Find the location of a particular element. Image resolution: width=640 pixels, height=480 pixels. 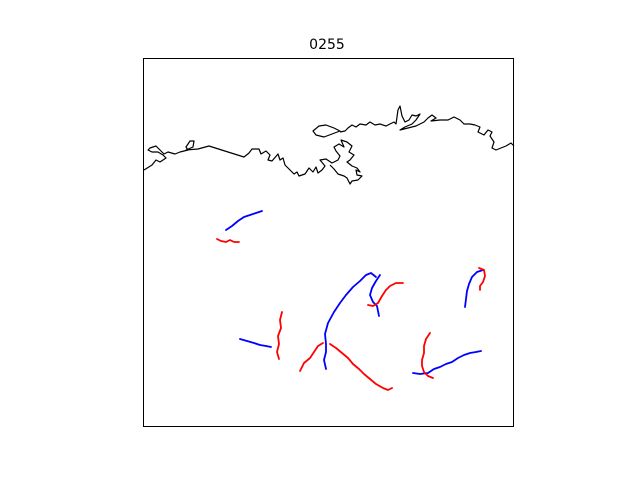

coastline-lake is located at coordinates (326, 131).